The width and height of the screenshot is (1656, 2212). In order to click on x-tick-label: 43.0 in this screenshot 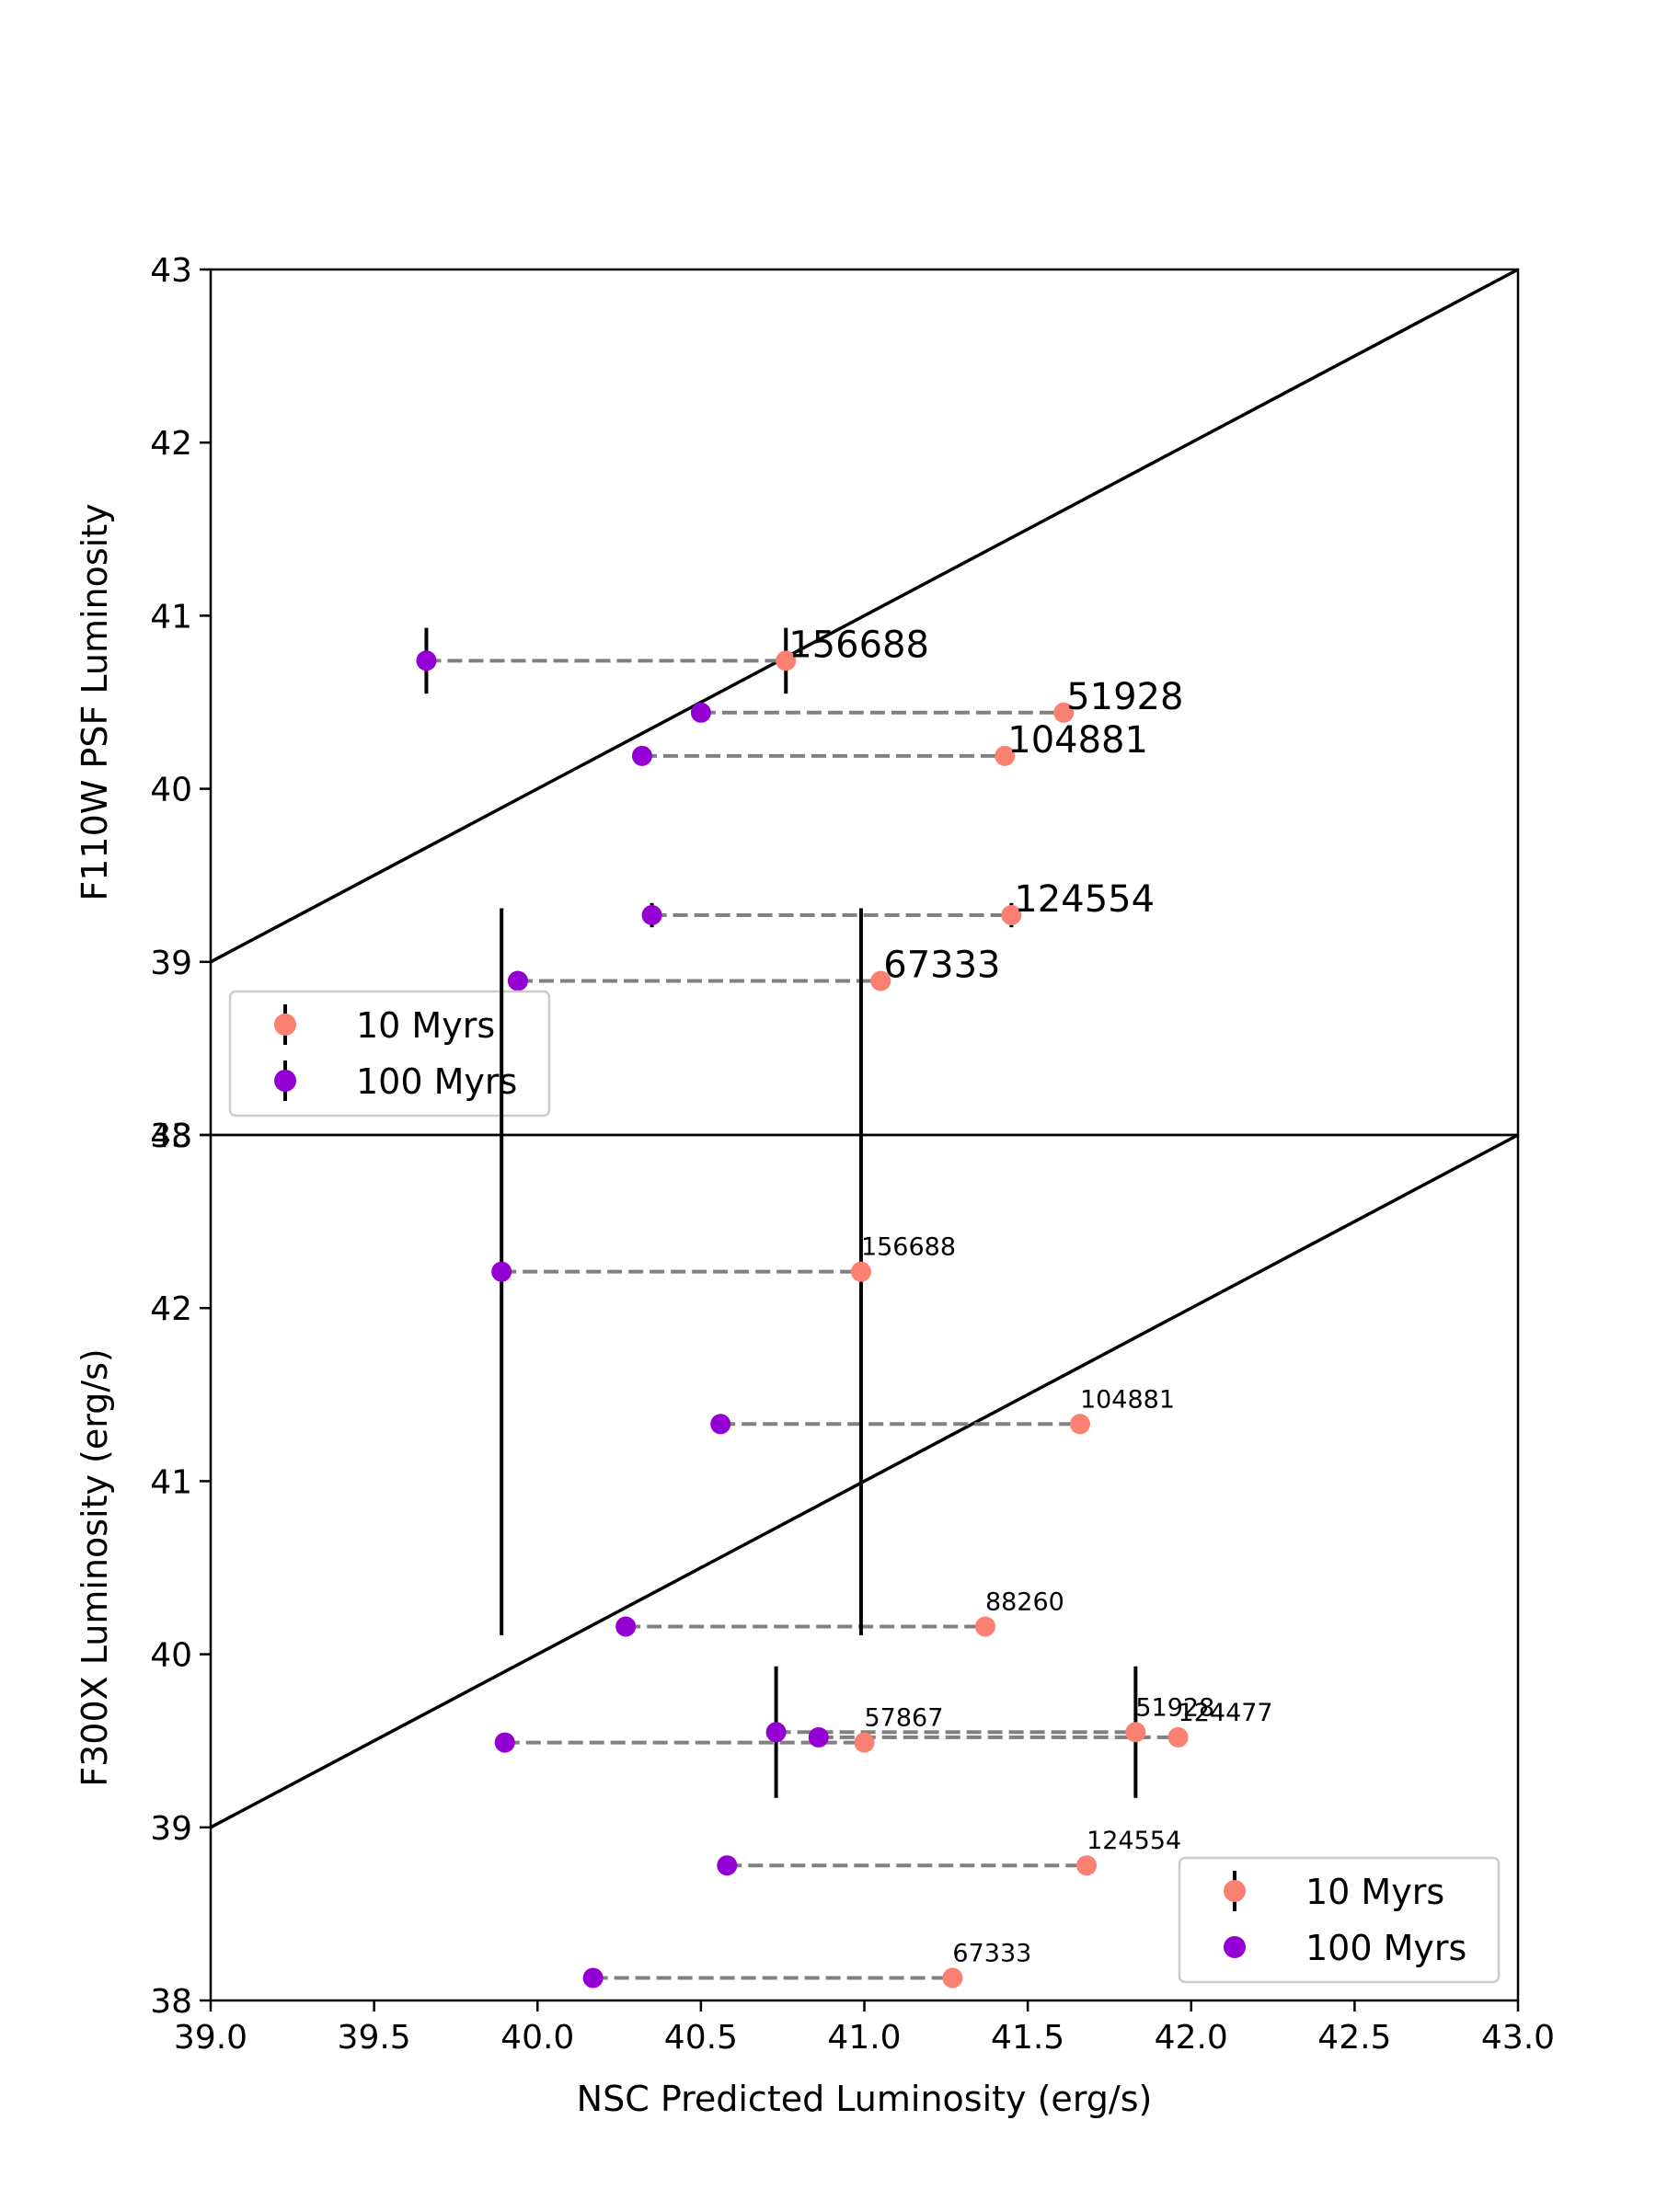, I will do `click(1518, 2038)`.